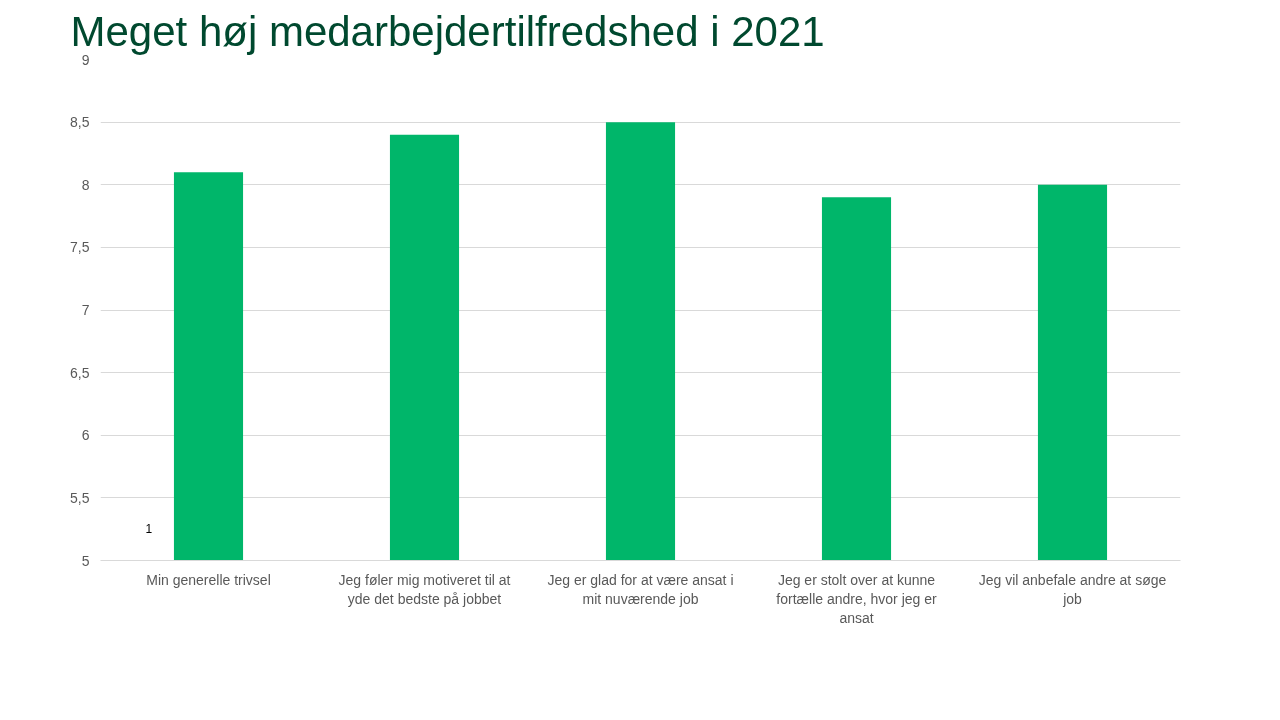  I want to click on x-tick-label: Jeg føler mig motiveret til at yde det bedste på jobbet, so click(424, 589).